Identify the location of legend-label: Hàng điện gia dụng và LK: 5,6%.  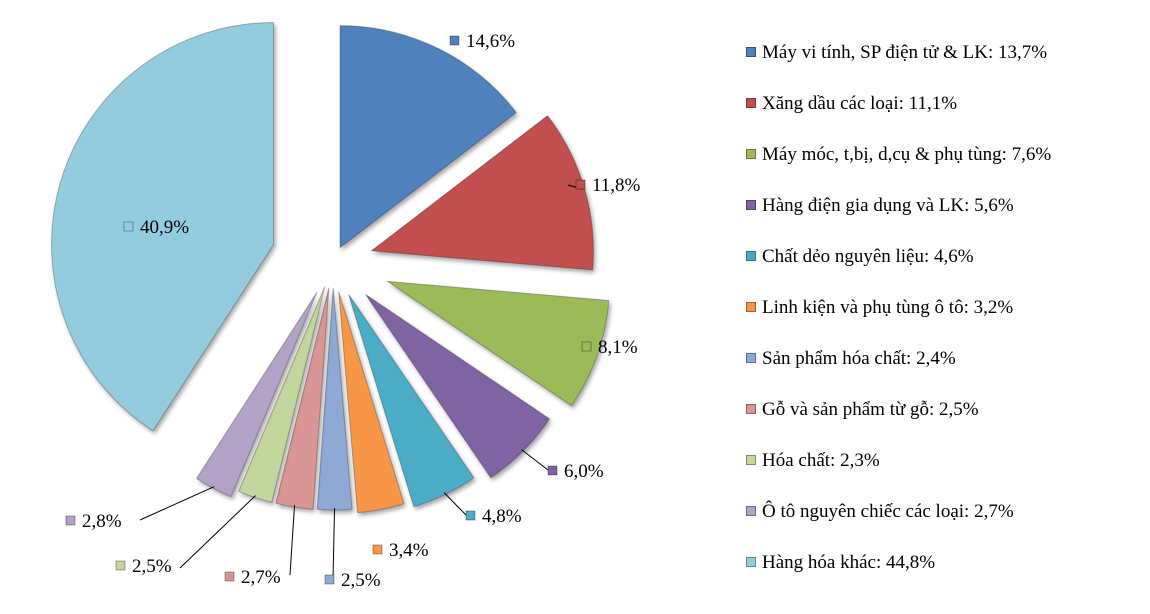
(888, 205).